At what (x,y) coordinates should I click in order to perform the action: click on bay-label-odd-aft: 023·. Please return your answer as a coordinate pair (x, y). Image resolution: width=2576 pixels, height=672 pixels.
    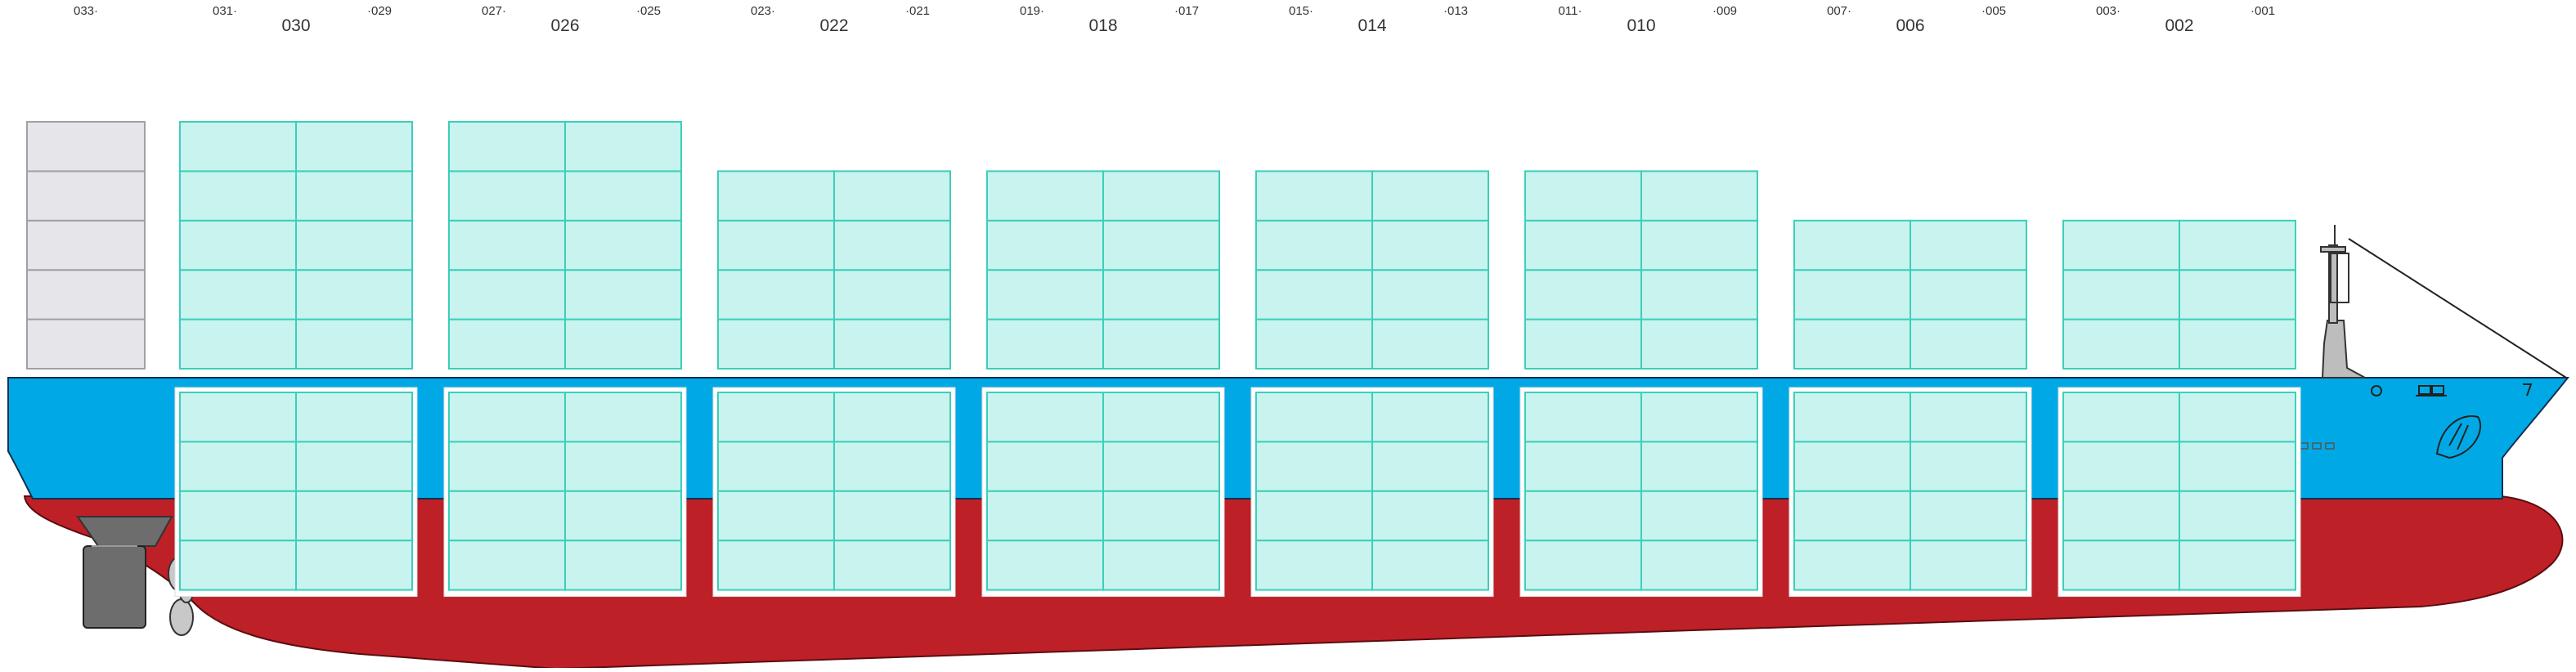
    Looking at the image, I should click on (763, 11).